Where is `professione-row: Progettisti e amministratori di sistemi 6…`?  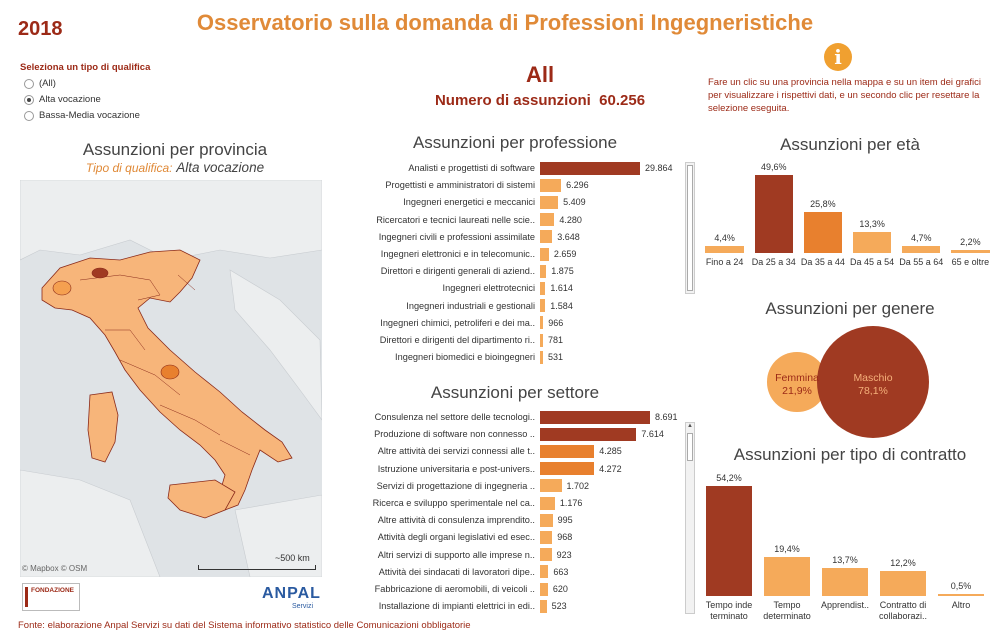 professione-row: Progettisti e amministratori di sistemi 6… is located at coordinates (469, 185).